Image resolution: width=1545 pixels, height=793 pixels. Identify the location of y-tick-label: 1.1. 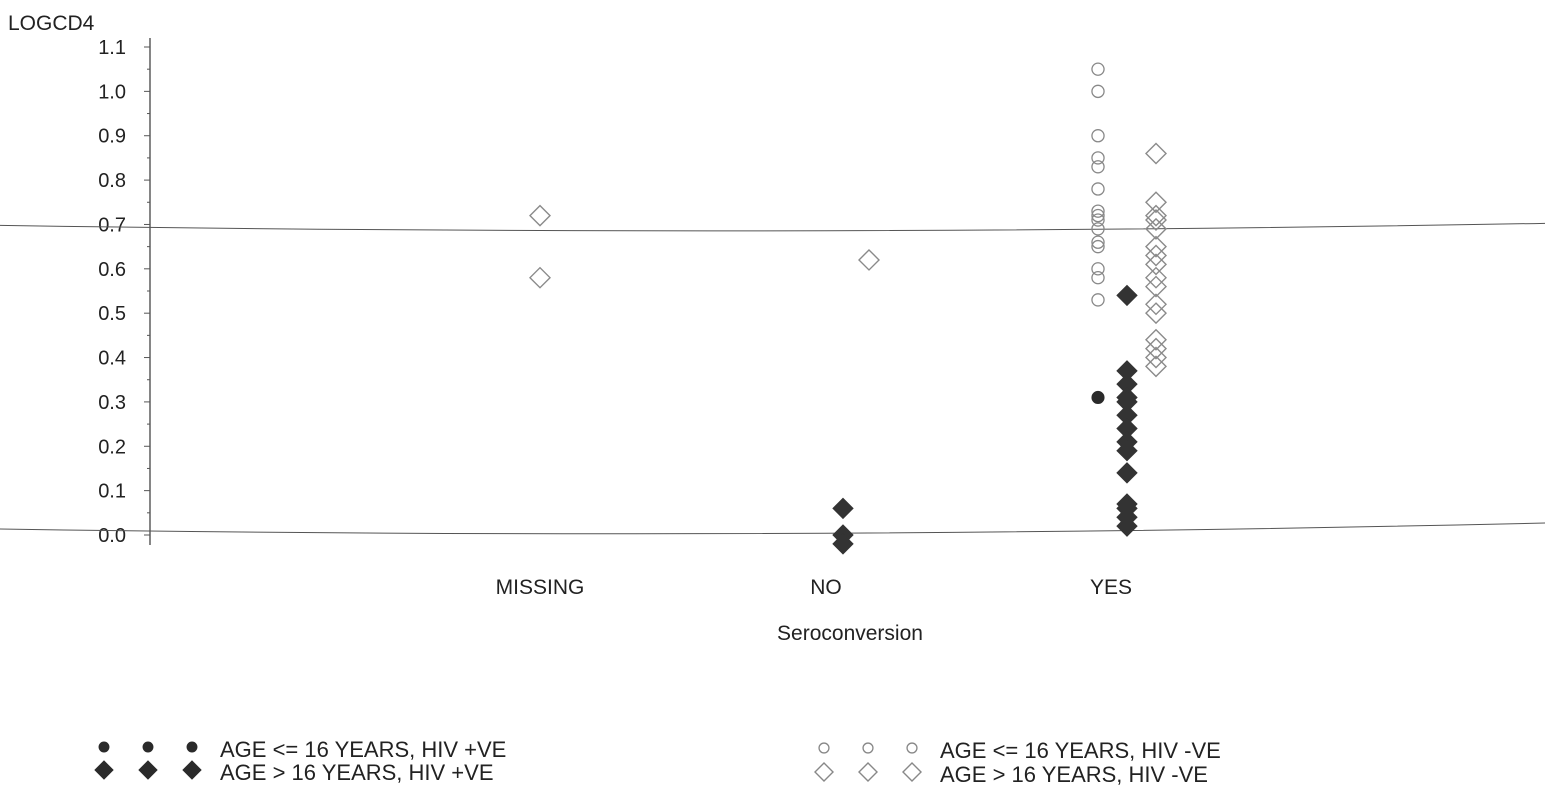
(112, 48).